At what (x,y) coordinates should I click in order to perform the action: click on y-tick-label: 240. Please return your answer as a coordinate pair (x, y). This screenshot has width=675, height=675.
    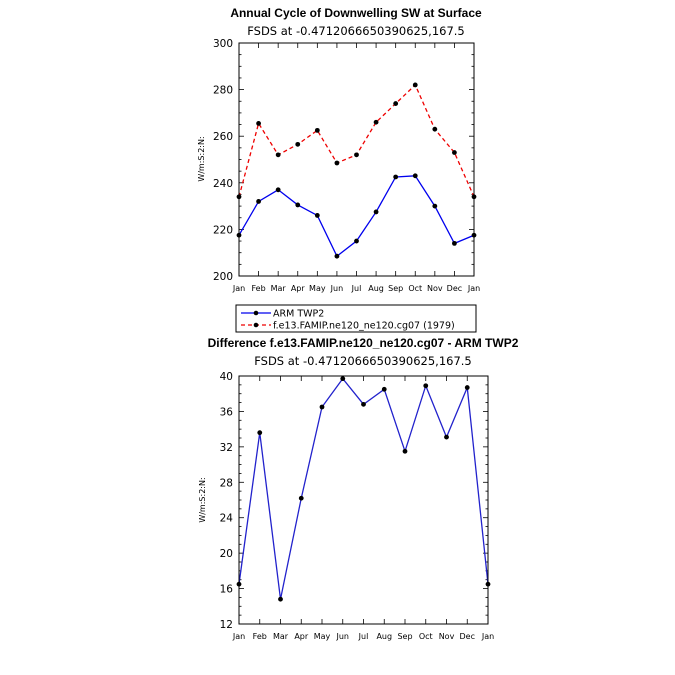
    Looking at the image, I should click on (223, 184).